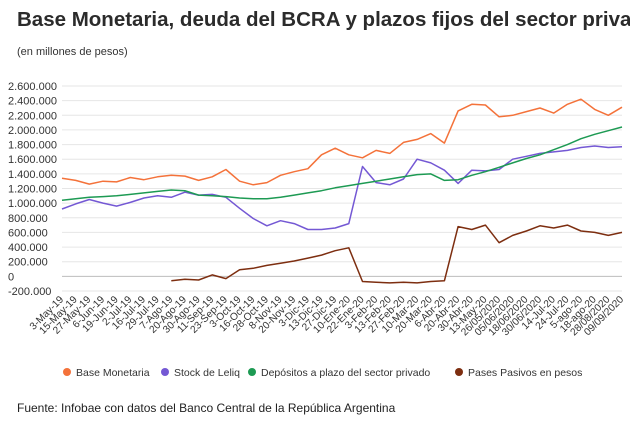  I want to click on legend-label: Depósitos a plazo del sector privado, so click(345, 373).